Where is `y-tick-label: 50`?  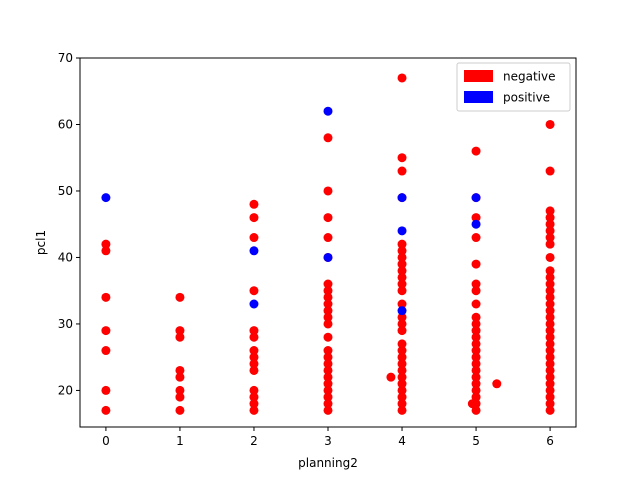
y-tick-label: 50 is located at coordinates (65, 191).